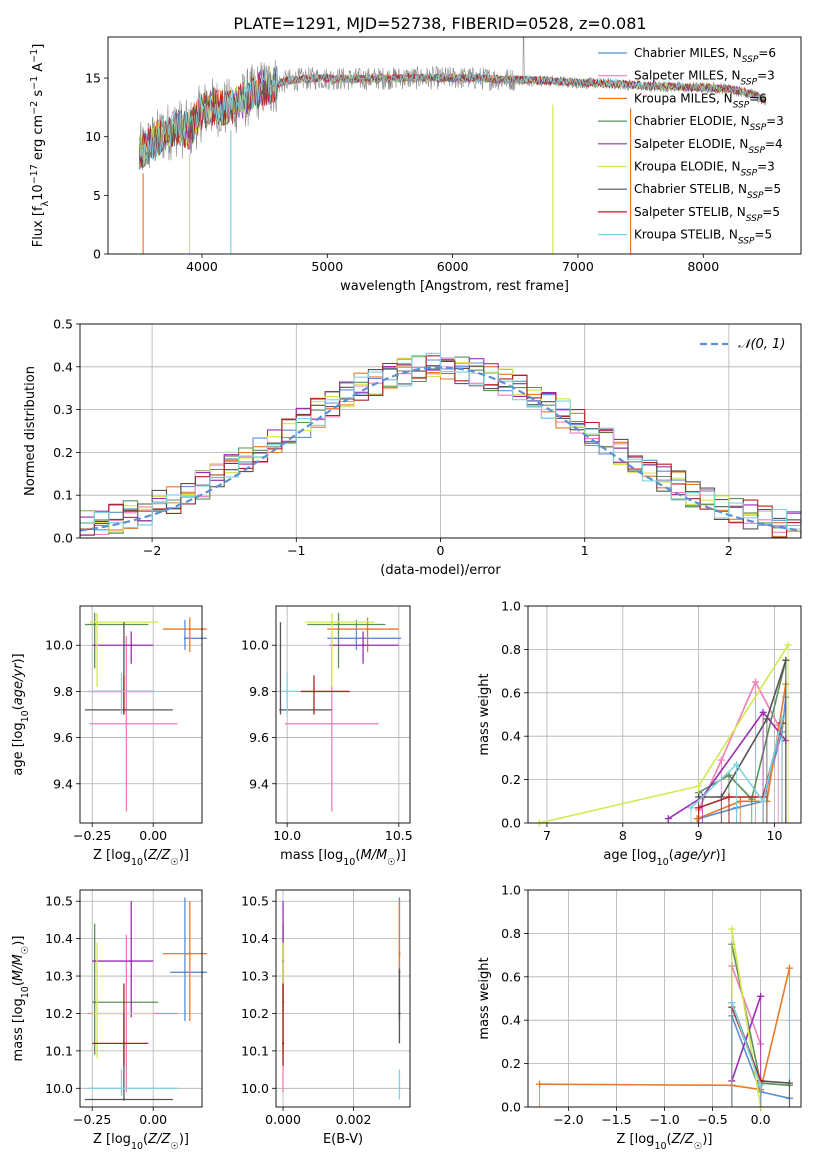 Image resolution: width=819 pixels, height=1170 pixels. I want to click on y-tick-label: 10.1, so click(255, 1050).